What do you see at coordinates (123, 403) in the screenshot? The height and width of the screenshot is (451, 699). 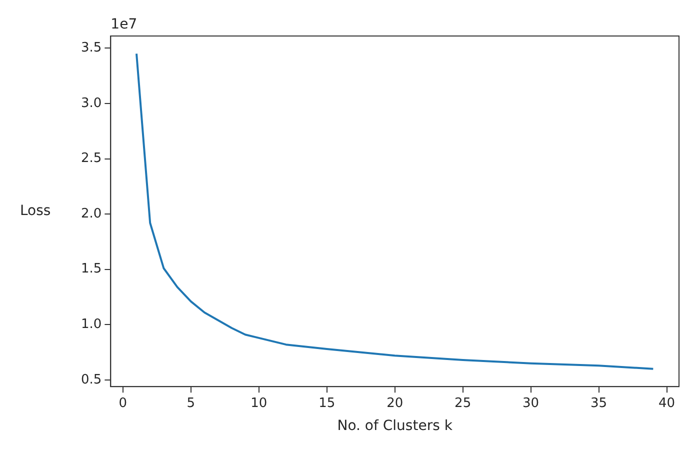 I see `x-tick-label: 0` at bounding box center [123, 403].